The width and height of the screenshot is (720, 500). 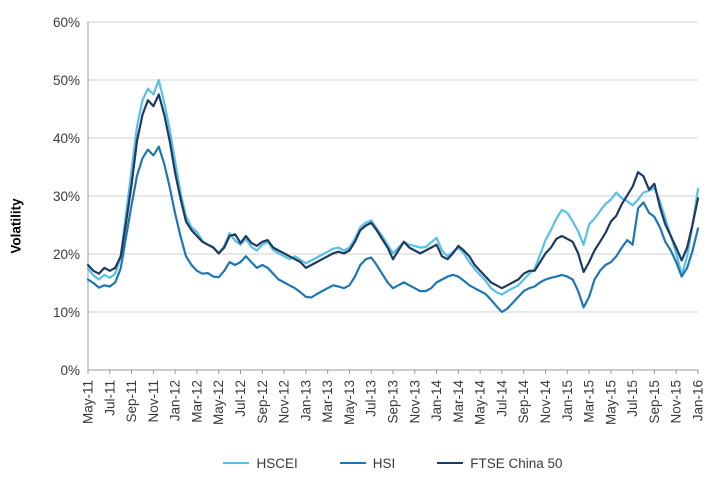 What do you see at coordinates (88, 402) in the screenshot?
I see `x-tick-label-may-11: May-11` at bounding box center [88, 402].